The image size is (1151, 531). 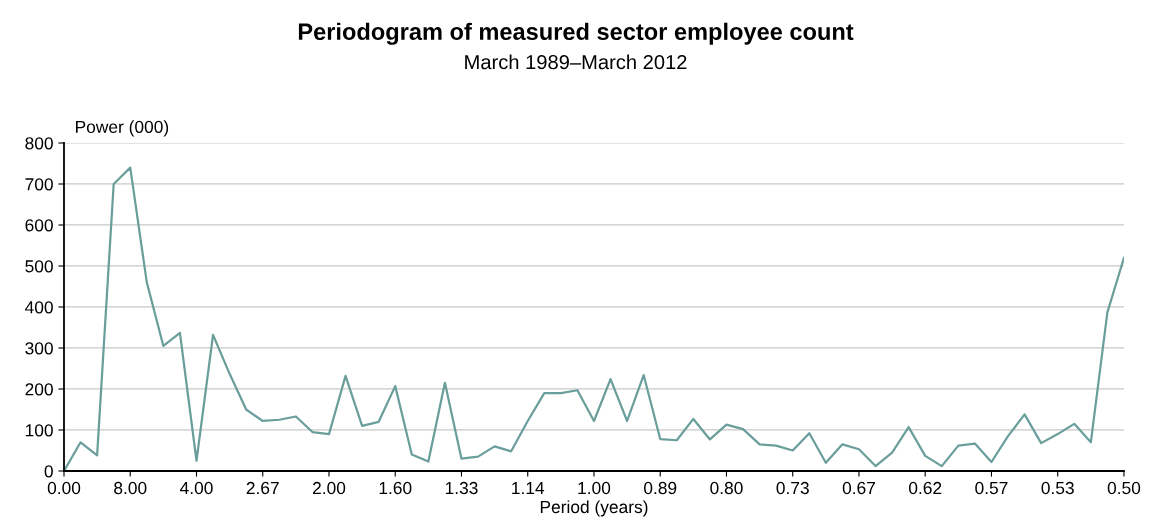 What do you see at coordinates (461, 488) in the screenshot?
I see `x-tick-label: 1.33` at bounding box center [461, 488].